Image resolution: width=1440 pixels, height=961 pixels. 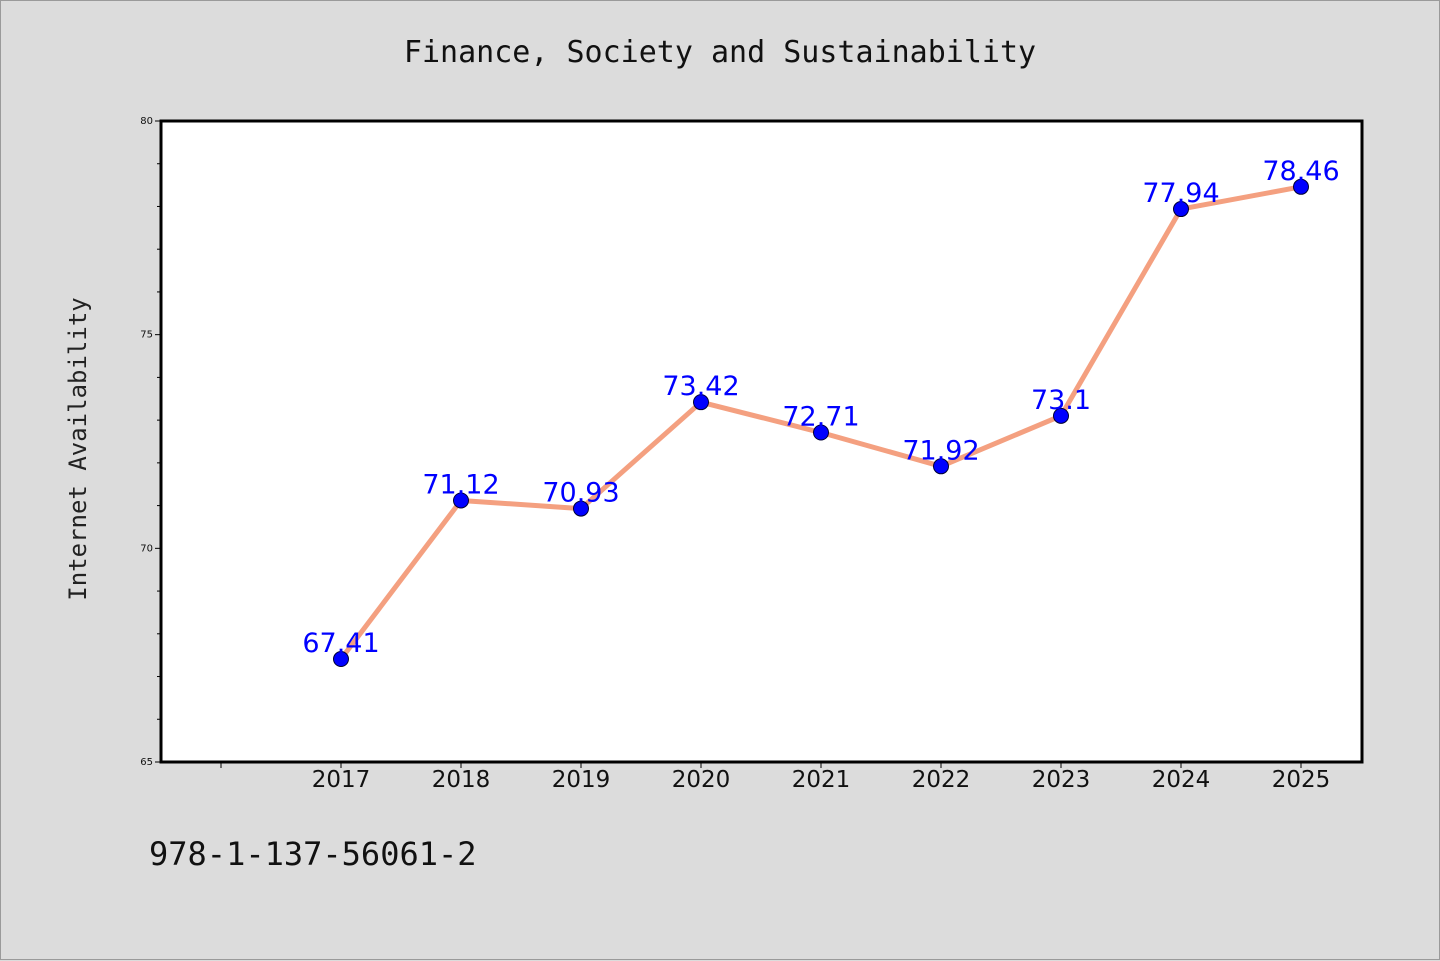 What do you see at coordinates (820, 417) in the screenshot?
I see `data-label: 72.71` at bounding box center [820, 417].